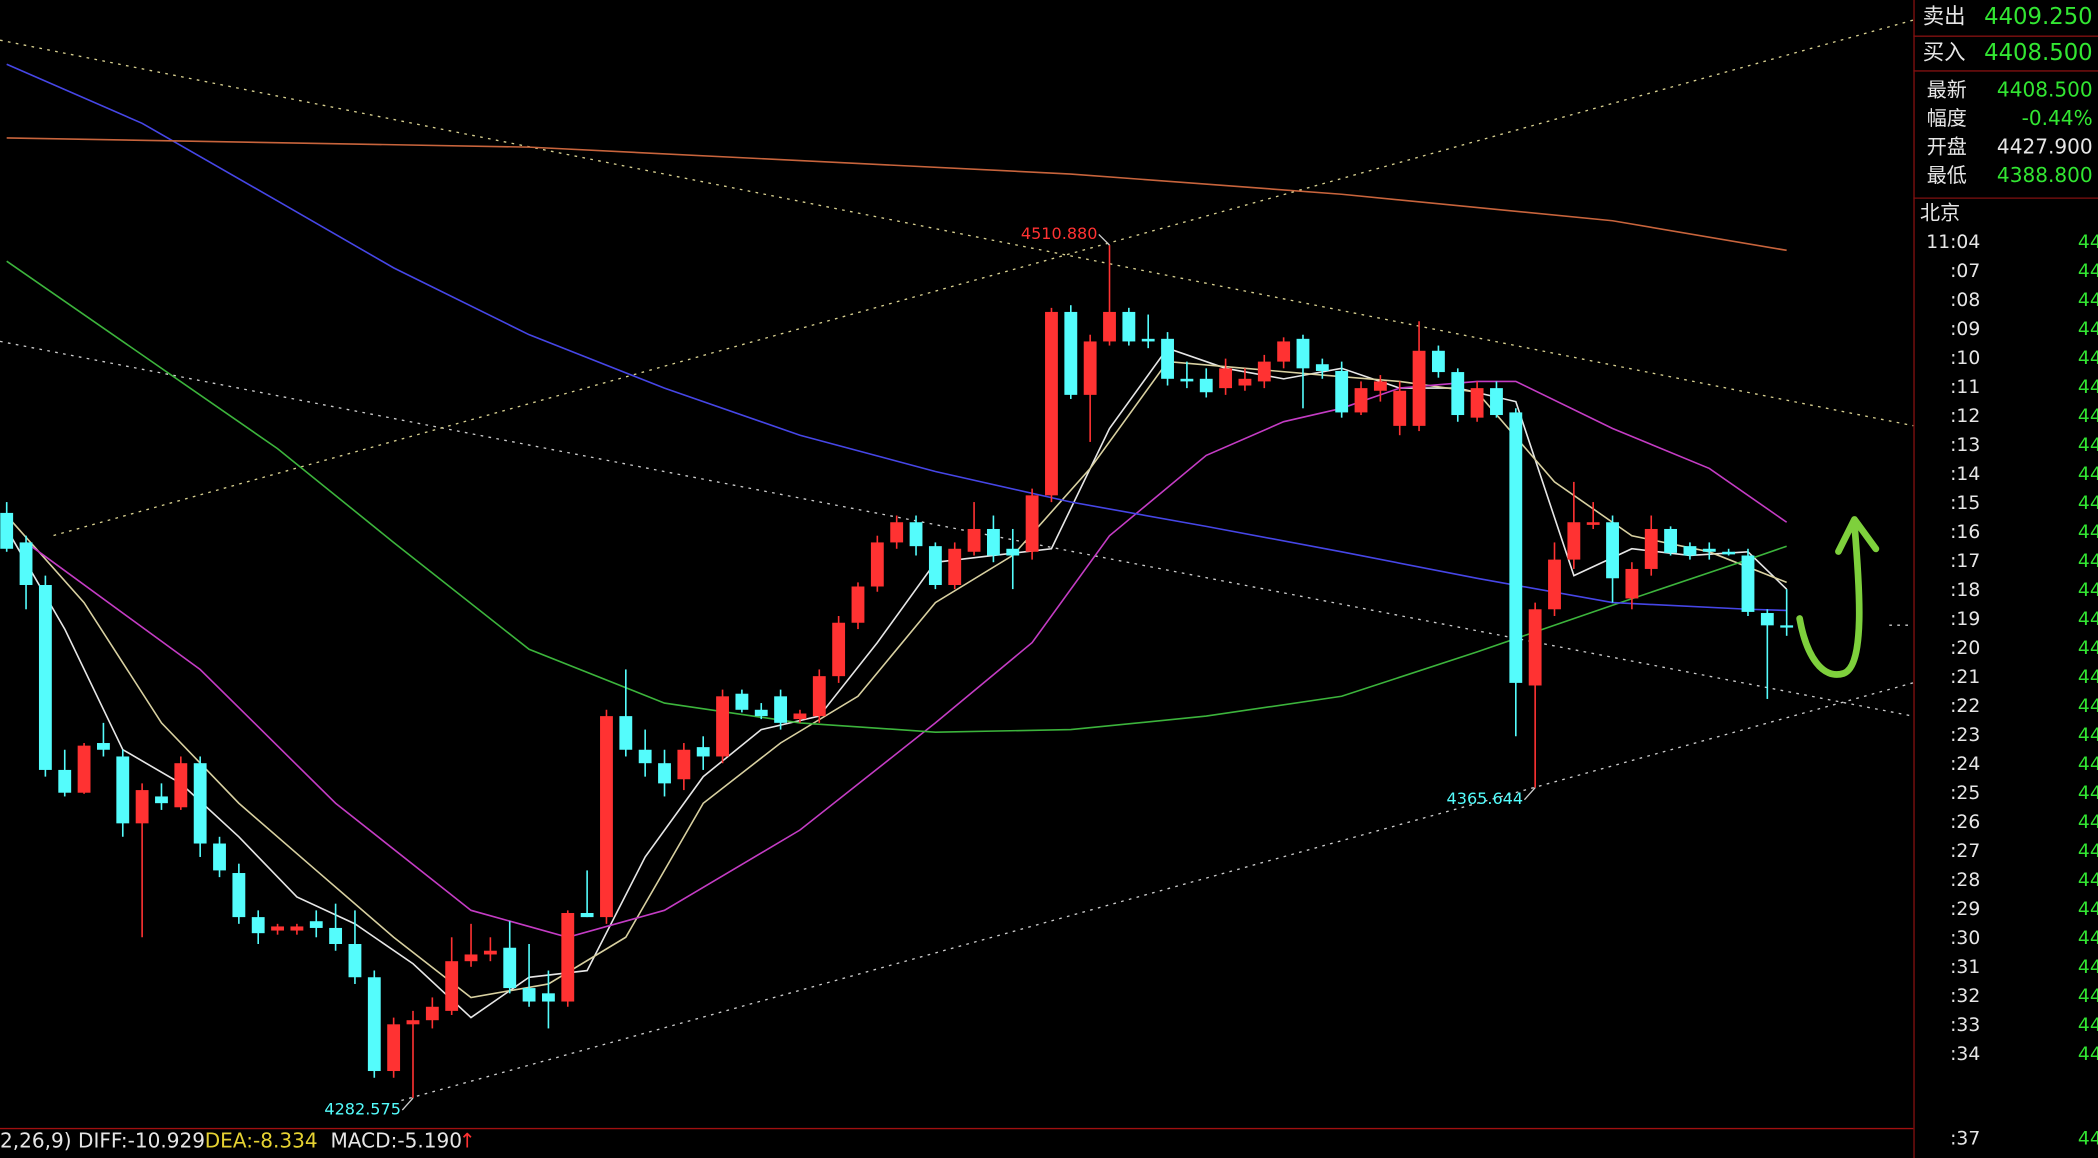 The height and width of the screenshot is (1158, 2098). I want to click on tick-time: :31, so click(1965, 967).